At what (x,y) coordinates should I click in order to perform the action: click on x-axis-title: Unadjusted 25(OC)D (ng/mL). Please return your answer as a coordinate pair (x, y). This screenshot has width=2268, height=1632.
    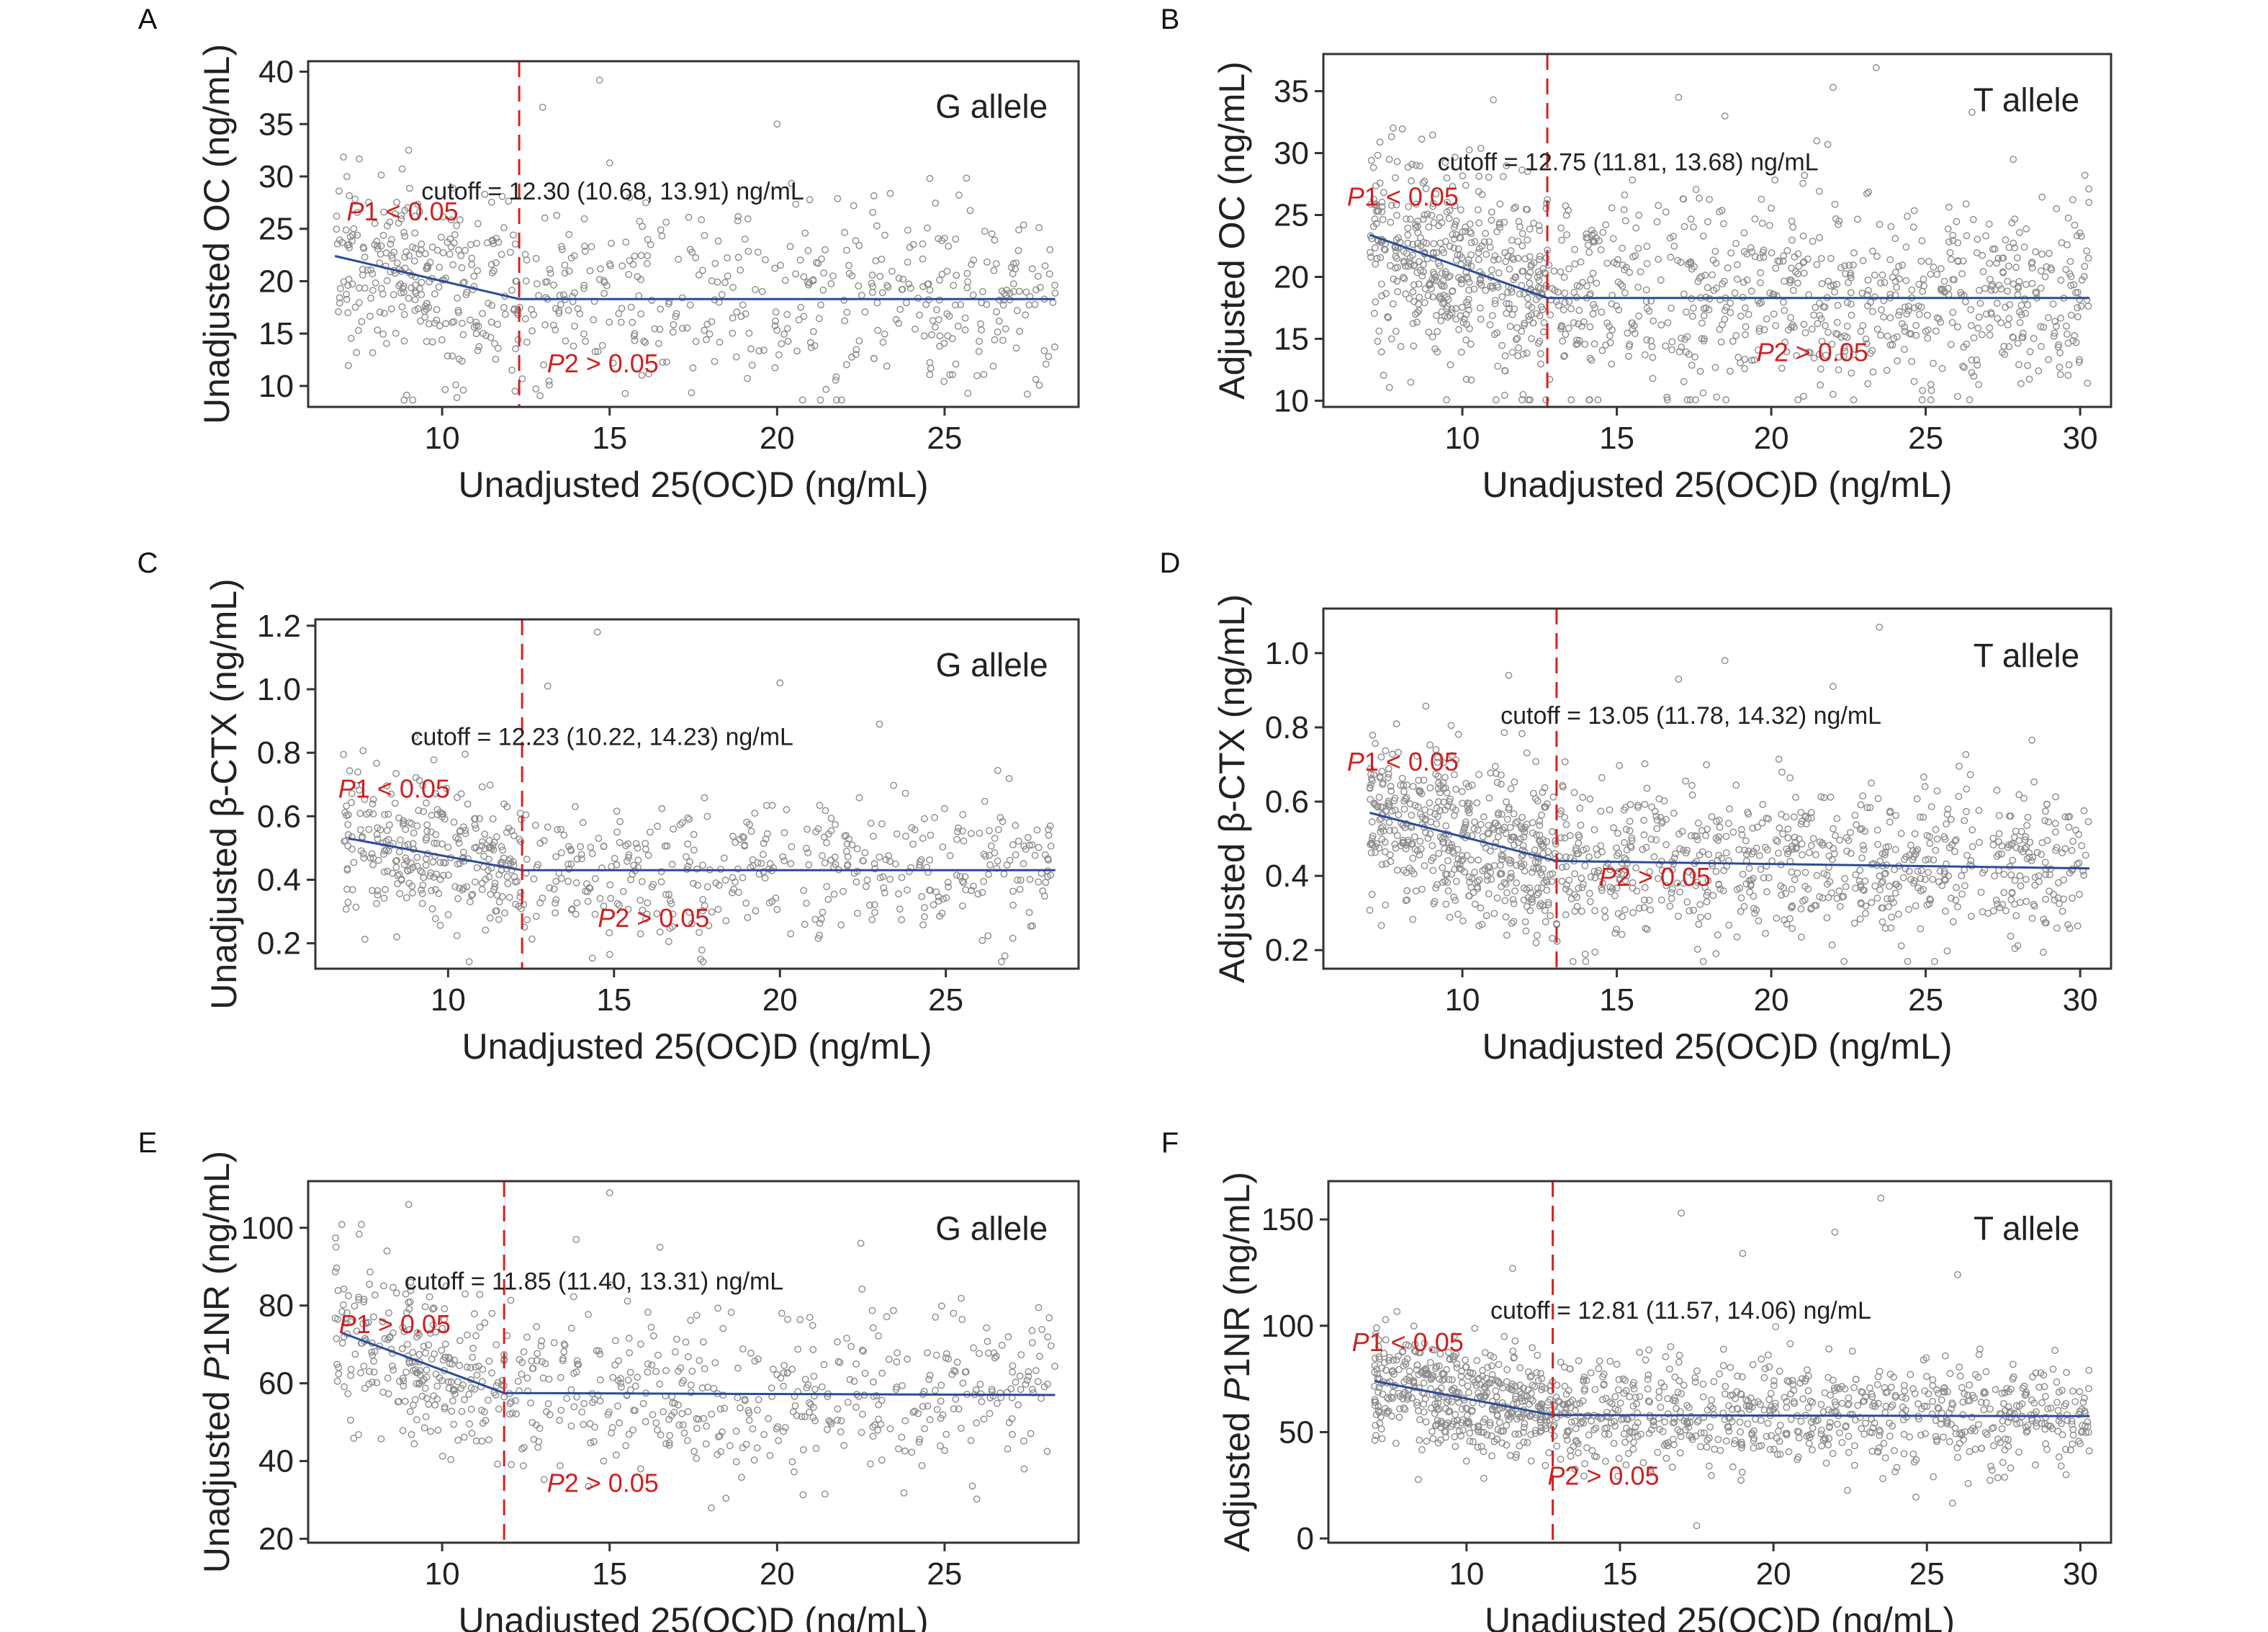
    Looking at the image, I should click on (697, 1046).